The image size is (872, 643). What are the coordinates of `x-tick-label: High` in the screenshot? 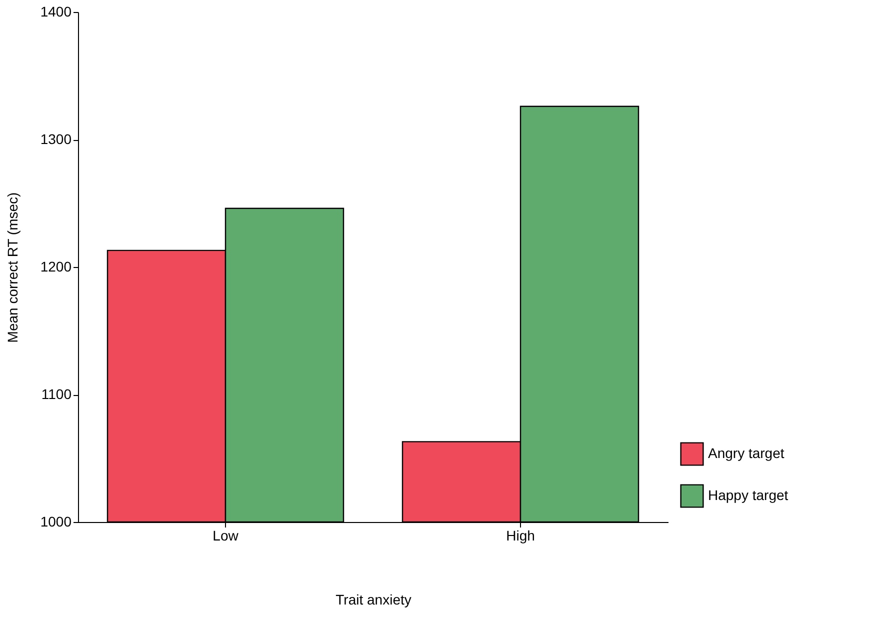 It's located at (520, 536).